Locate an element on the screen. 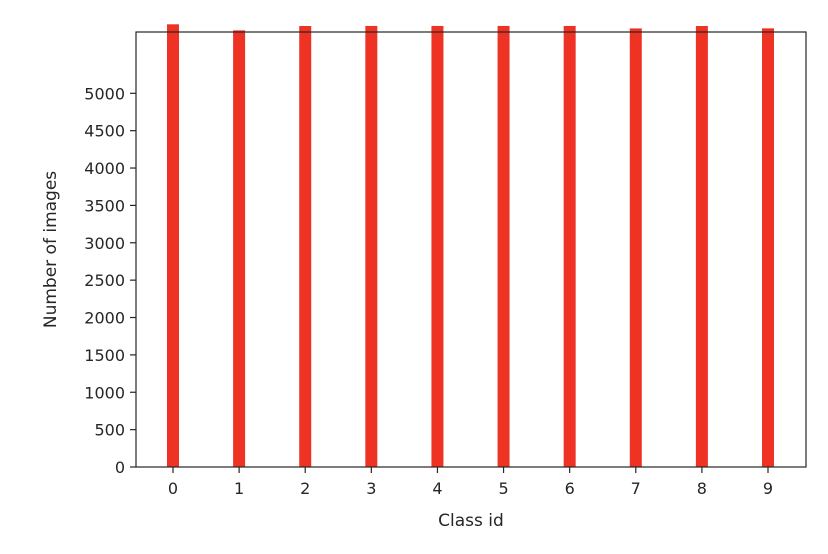  y-tick-label: 0 is located at coordinates (120, 467).